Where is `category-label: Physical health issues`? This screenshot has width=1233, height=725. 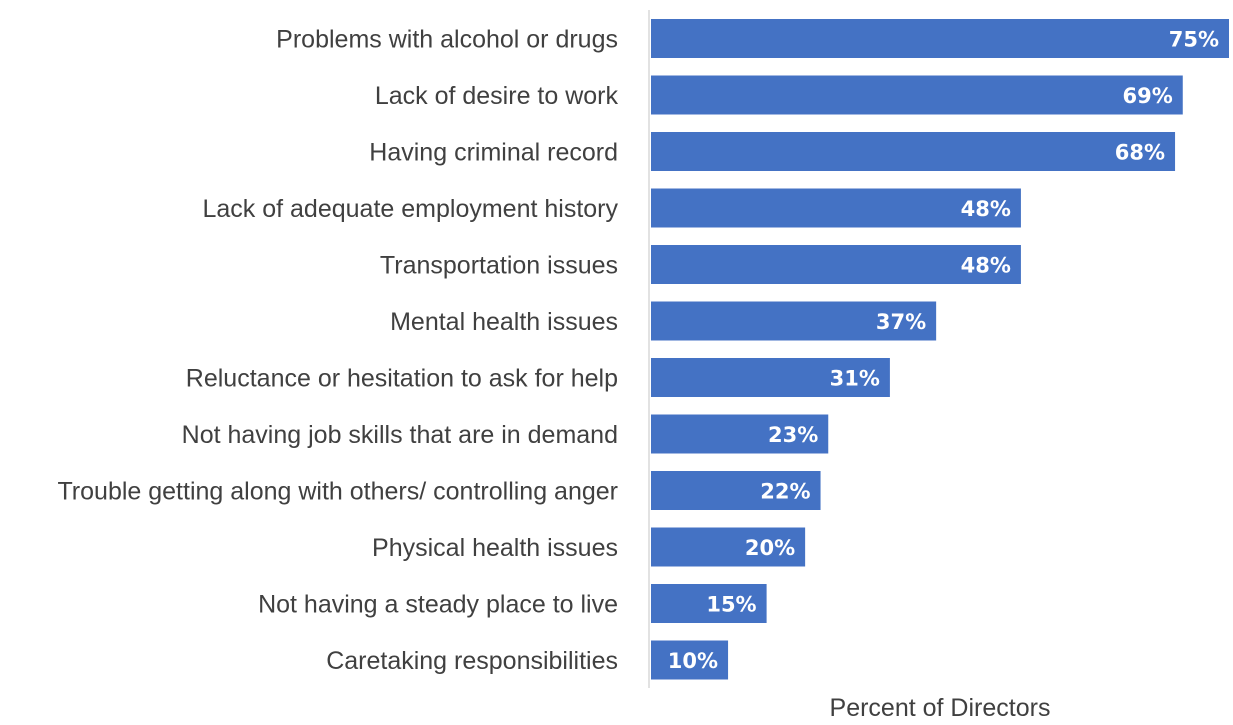
category-label: Physical health issues is located at coordinates (495, 548).